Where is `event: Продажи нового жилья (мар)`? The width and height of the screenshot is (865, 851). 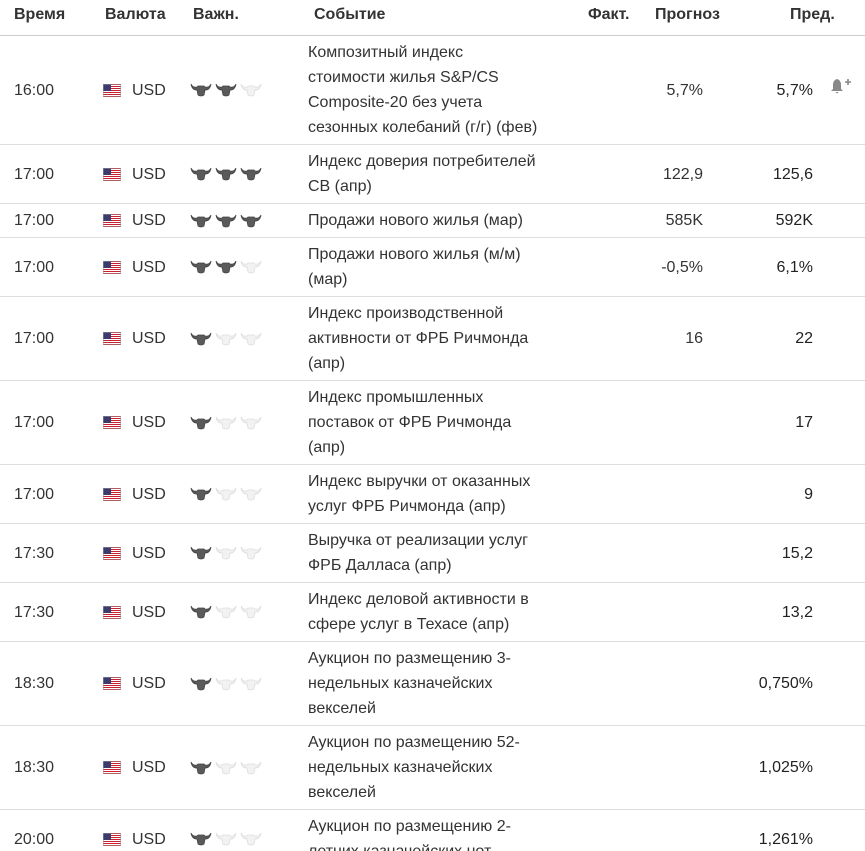 event: Продажи нового жилья (мар) is located at coordinates (427, 220).